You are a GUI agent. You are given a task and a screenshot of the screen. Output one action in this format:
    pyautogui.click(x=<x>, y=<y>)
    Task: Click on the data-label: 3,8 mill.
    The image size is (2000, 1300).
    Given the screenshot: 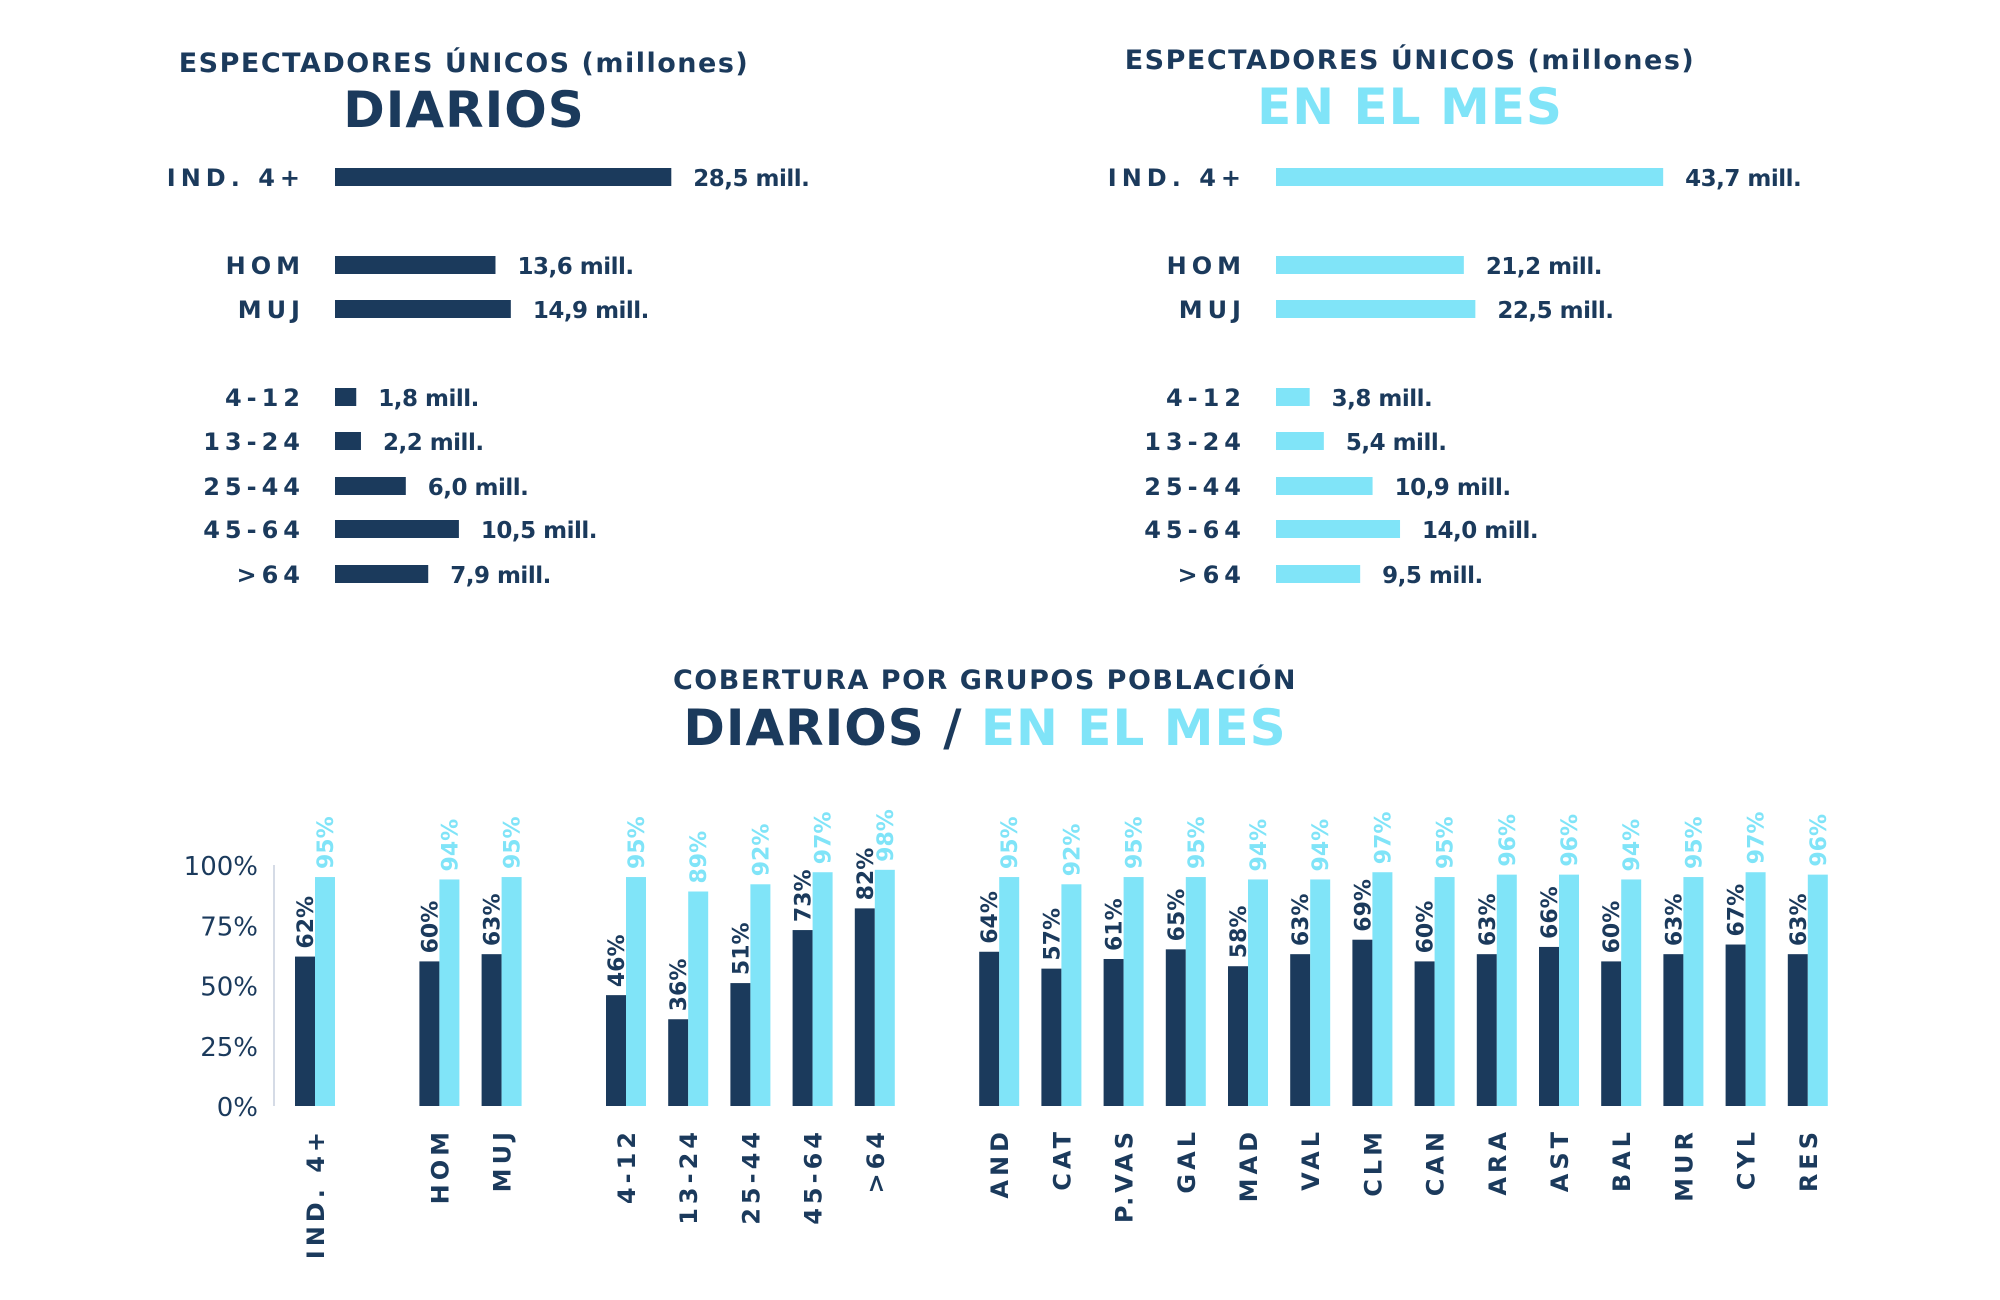 What is the action you would take?
    pyautogui.click(x=1382, y=399)
    